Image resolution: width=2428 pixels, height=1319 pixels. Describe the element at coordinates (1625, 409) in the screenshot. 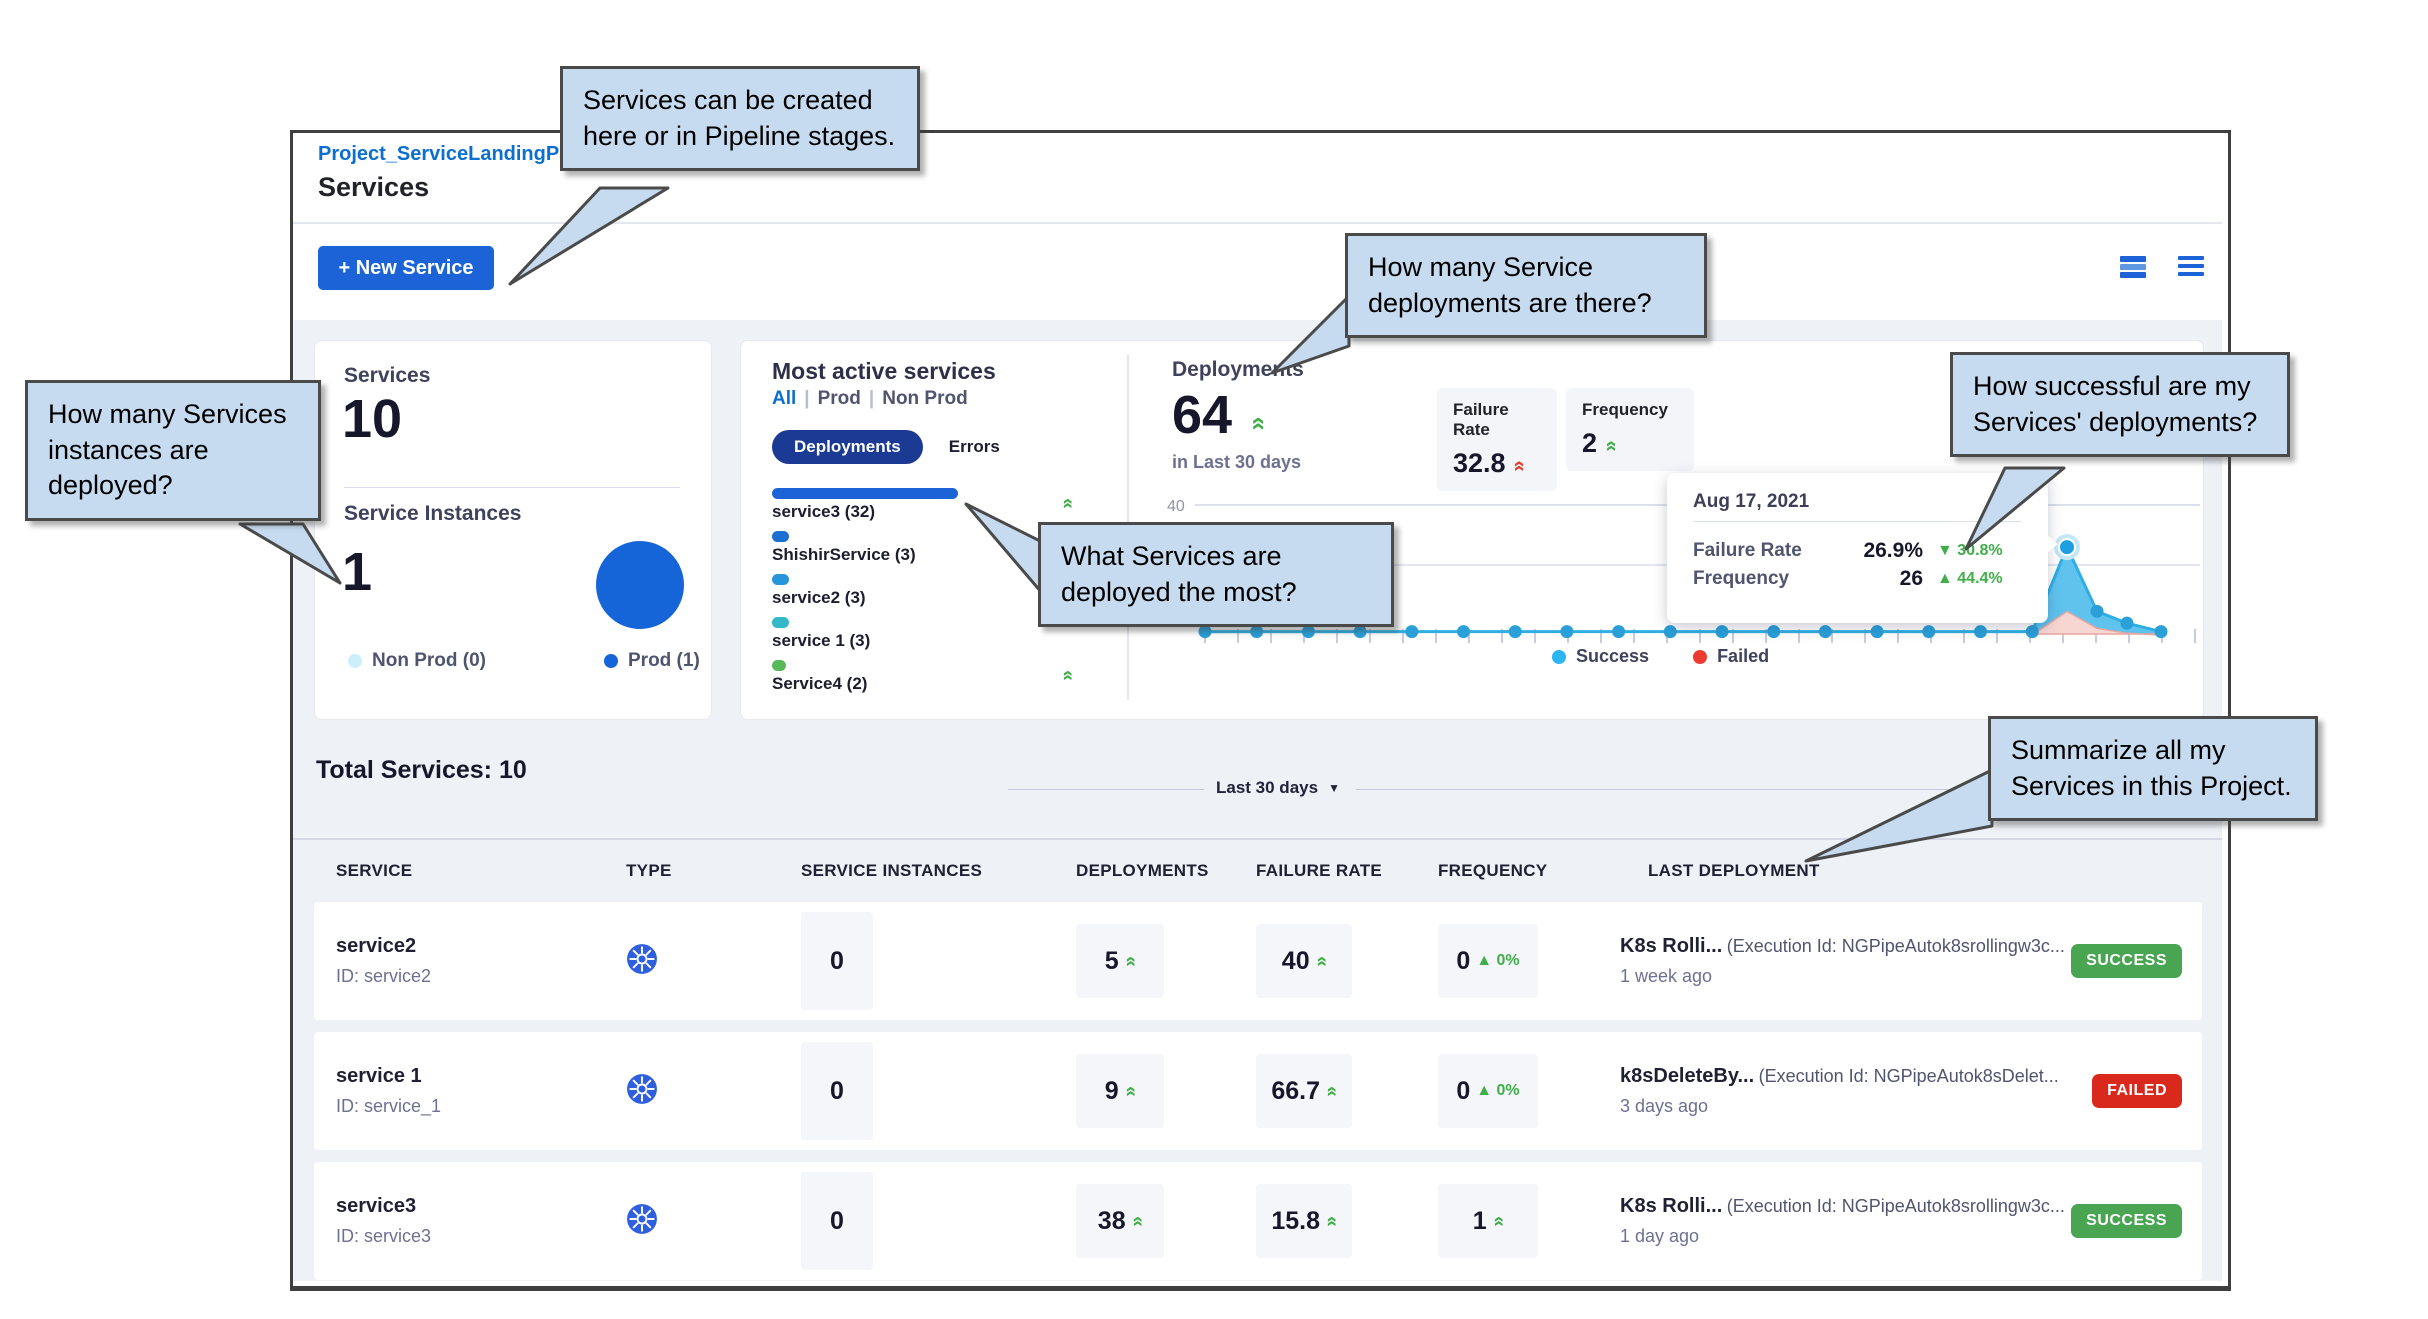

I see `frequency-label: Frequency` at that location.